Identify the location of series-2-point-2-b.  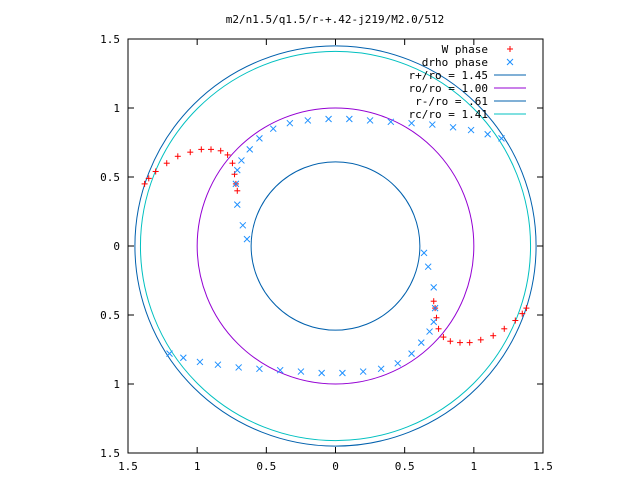
(243, 225).